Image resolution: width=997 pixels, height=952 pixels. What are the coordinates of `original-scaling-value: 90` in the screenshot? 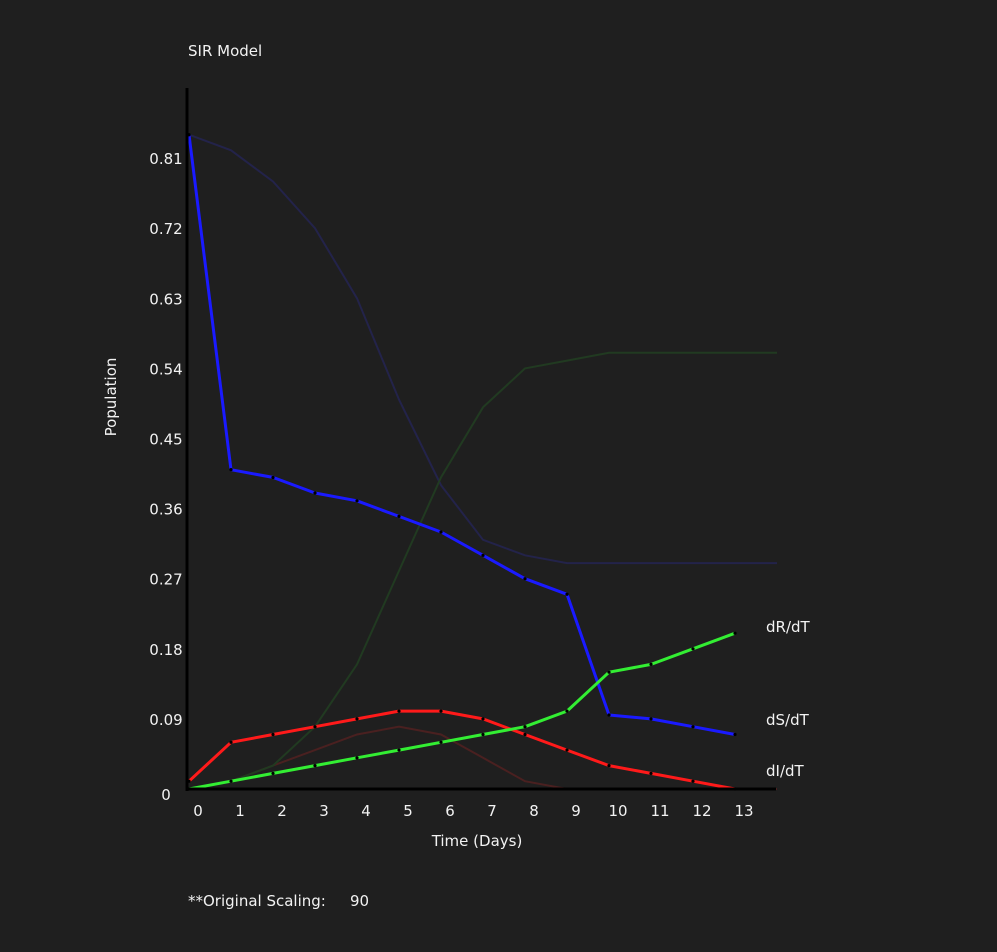 It's located at (359, 901).